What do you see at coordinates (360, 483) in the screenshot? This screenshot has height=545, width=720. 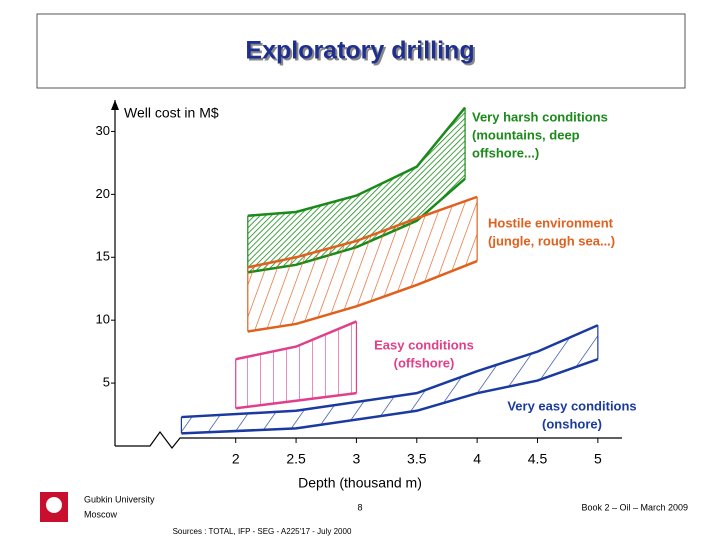 I see `x-axis-label: Depth (thousand m)` at bounding box center [360, 483].